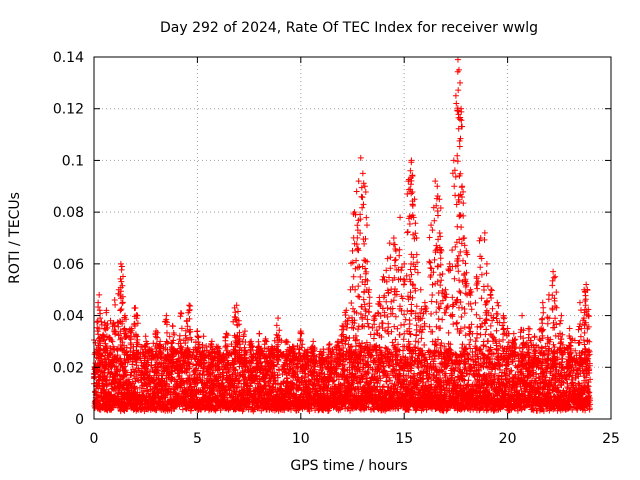 The image size is (640, 480). I want to click on x-tick-label: 10, so click(301, 439).